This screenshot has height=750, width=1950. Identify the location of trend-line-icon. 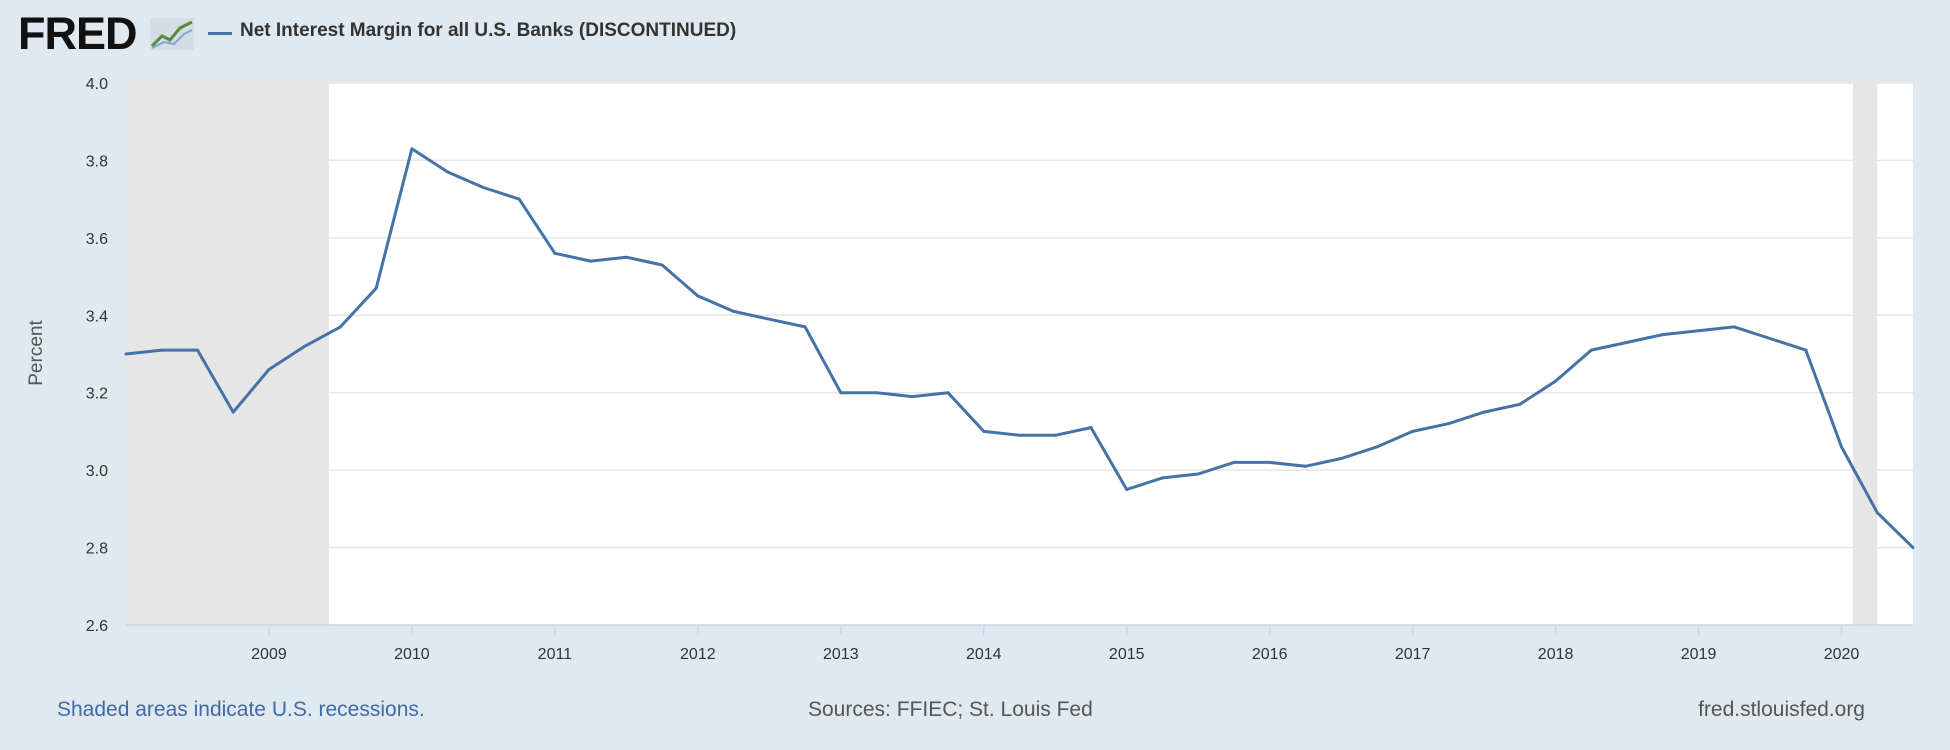
(172, 36).